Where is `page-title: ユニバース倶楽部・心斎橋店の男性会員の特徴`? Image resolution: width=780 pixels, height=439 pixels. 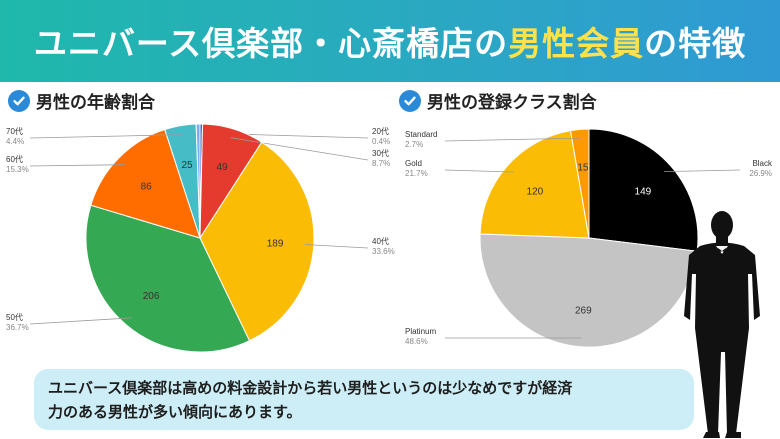 page-title: ユニバース倶楽部・心斎橋店の男性会員の特徴 is located at coordinates (390, 41).